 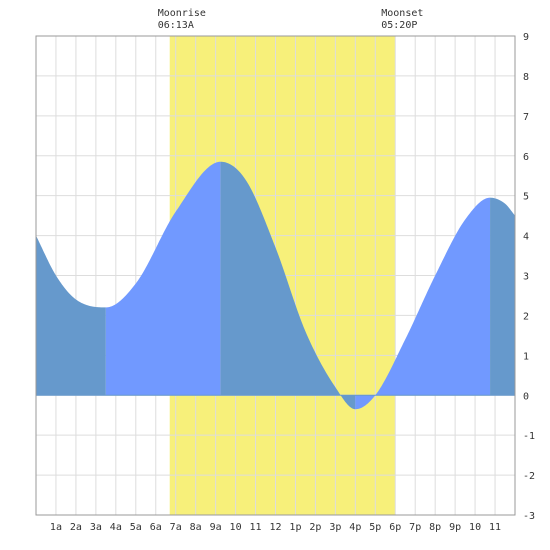 What do you see at coordinates (526, 117) in the screenshot?
I see `y-tick-label: 7` at bounding box center [526, 117].